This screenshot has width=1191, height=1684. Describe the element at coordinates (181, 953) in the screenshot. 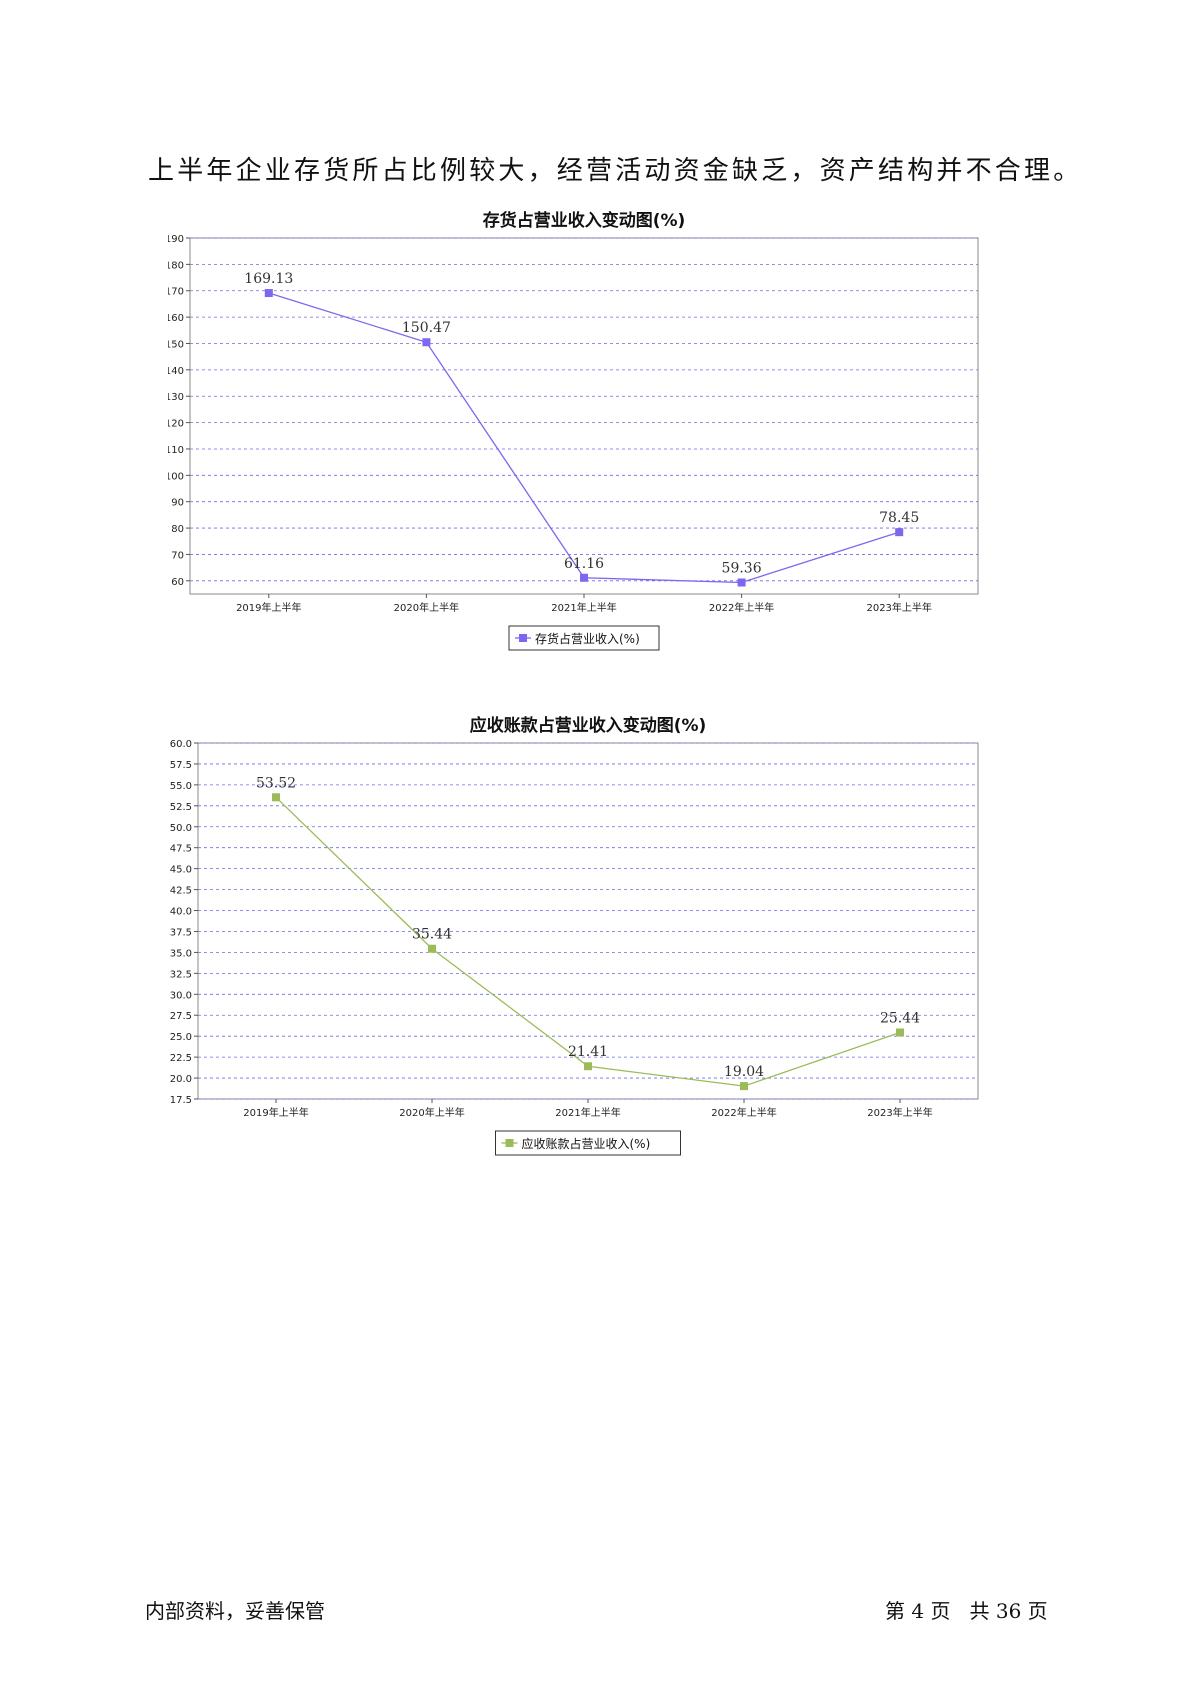

I see `y-tick-label: 35.0` at that location.